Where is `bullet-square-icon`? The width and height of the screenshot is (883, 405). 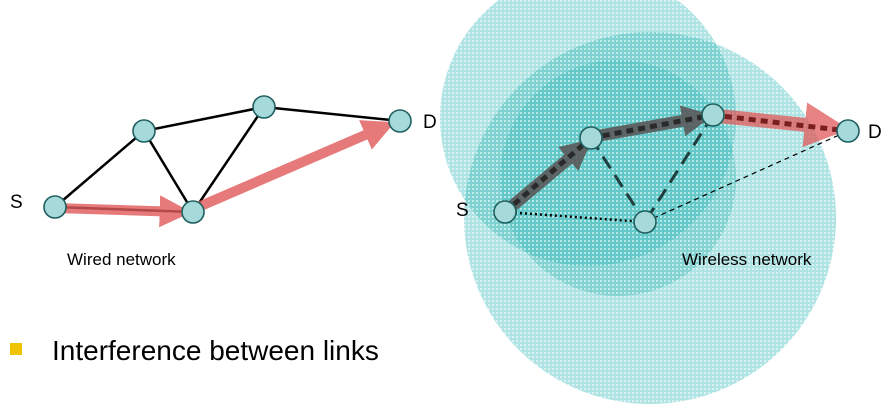
bullet-square-icon is located at coordinates (16, 349).